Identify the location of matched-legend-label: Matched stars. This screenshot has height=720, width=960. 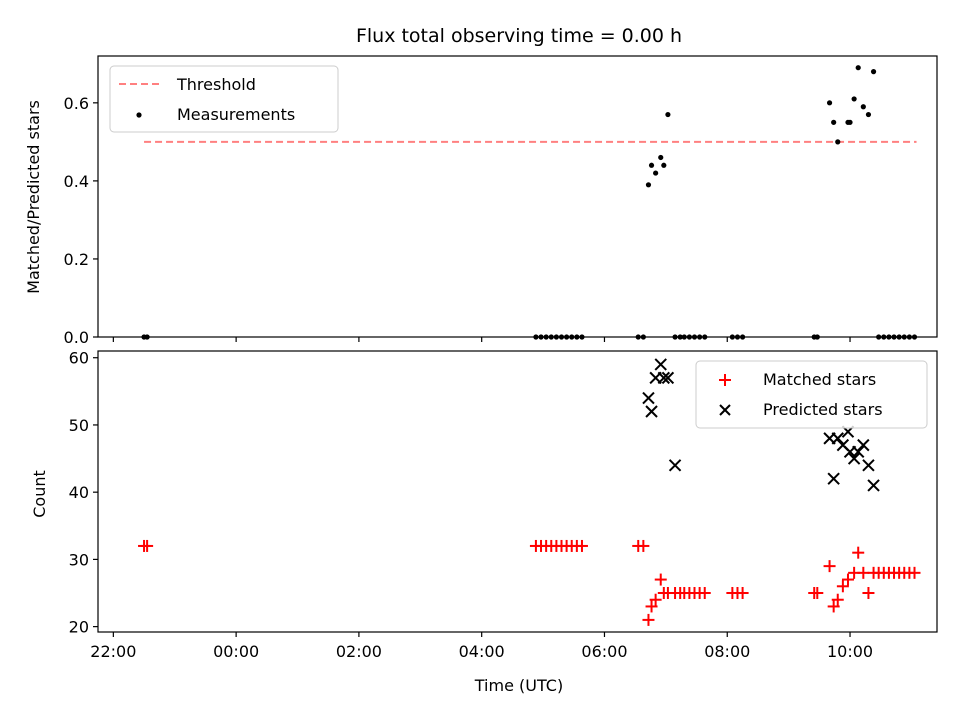
(819, 379).